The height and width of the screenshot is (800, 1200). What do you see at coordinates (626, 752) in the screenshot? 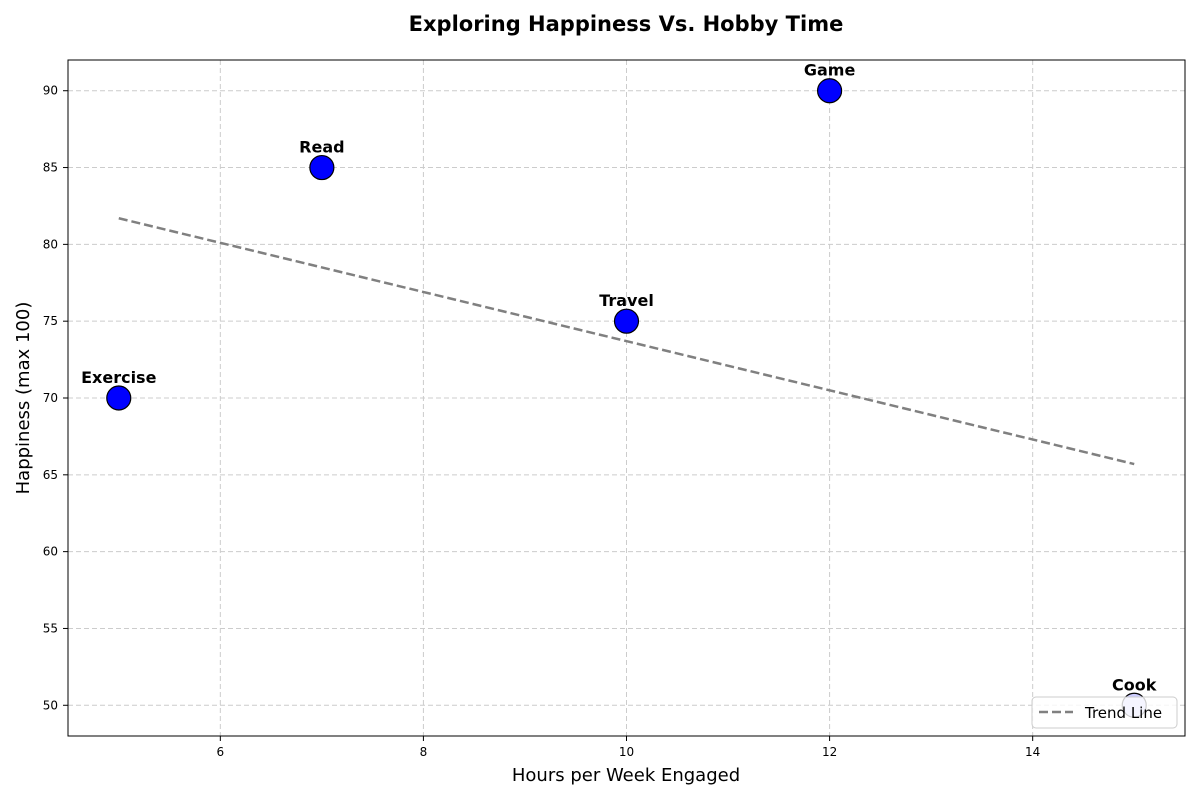
I see `x-tick-label: 10` at bounding box center [626, 752].